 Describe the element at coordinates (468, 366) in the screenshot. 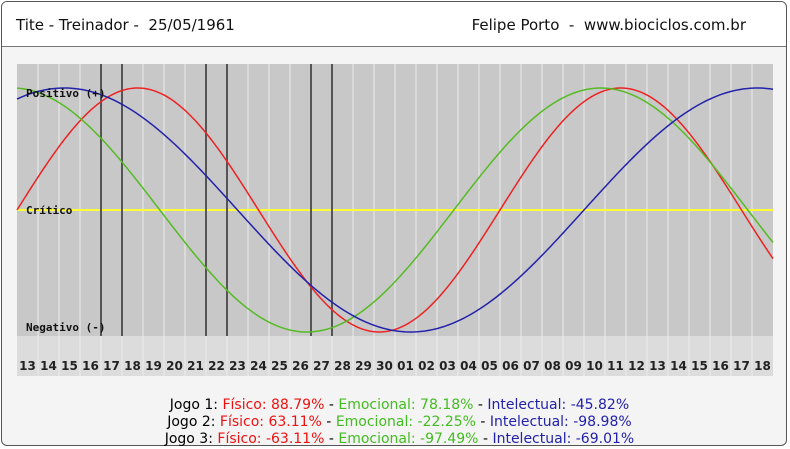

I see `x-tick-label: 04` at that location.